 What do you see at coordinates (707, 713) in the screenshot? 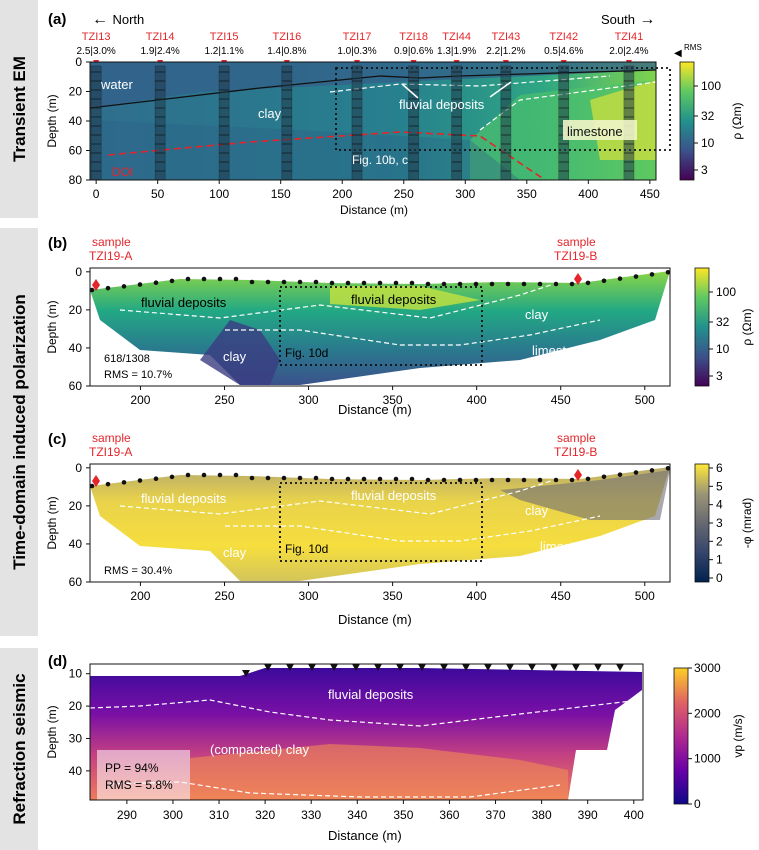
I see `cb-tick-label: 2000` at bounding box center [707, 713].